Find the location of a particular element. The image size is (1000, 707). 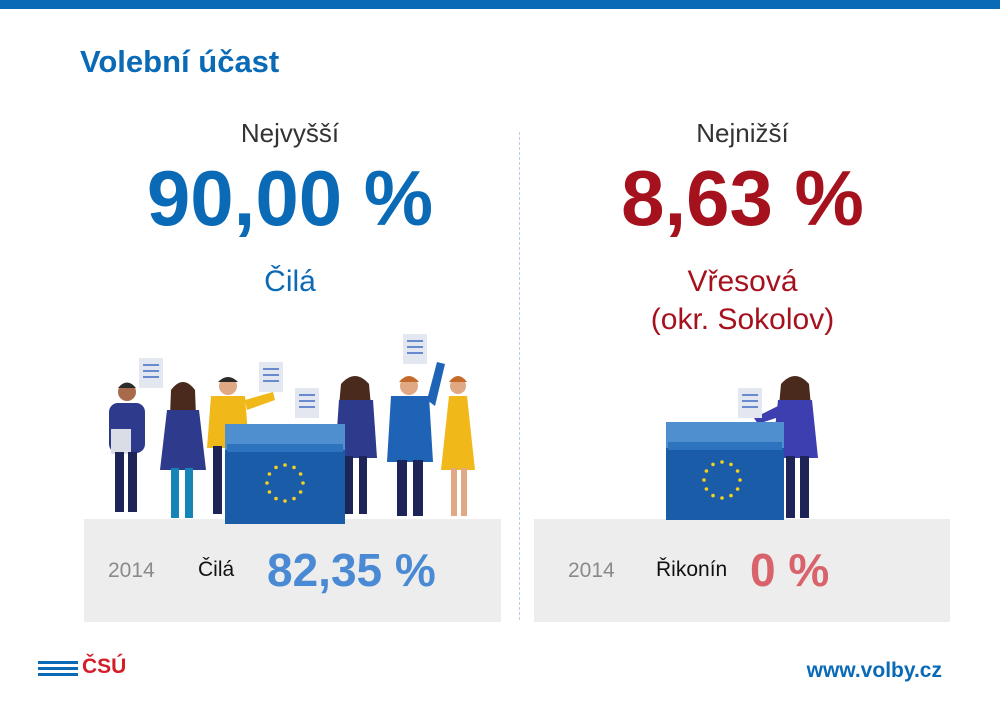

lowest-place-name: Vřesová is located at coordinates (742, 281).